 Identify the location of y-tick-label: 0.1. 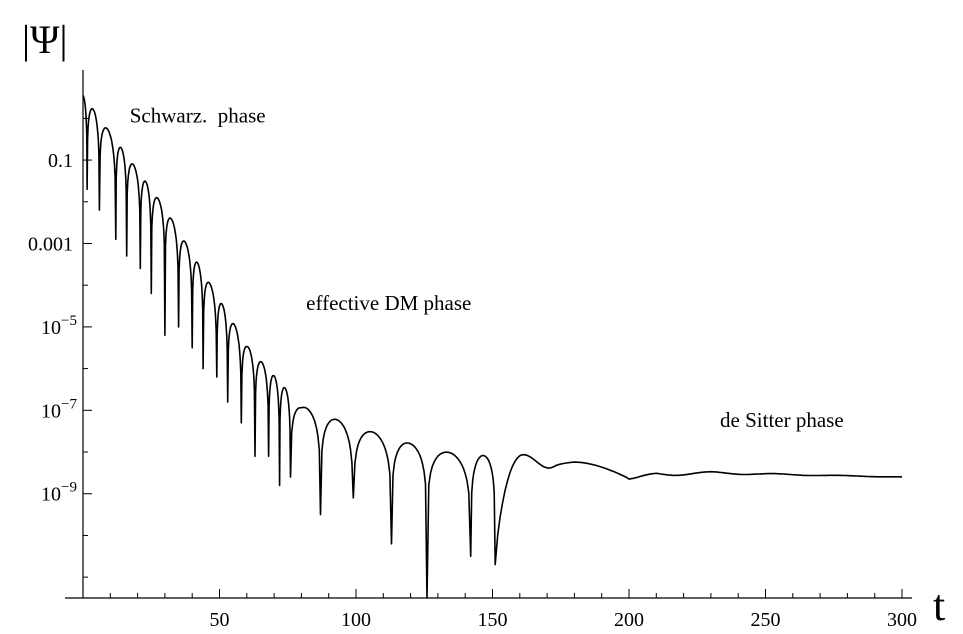
(60, 161).